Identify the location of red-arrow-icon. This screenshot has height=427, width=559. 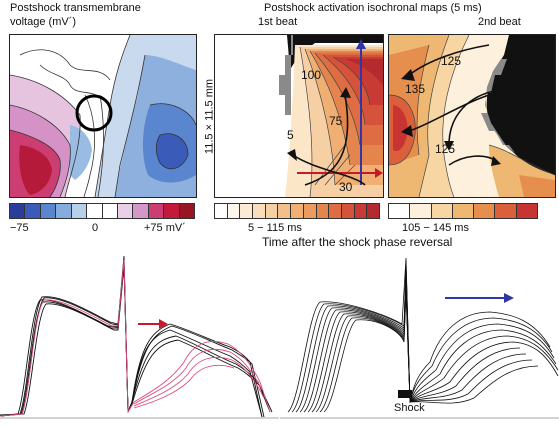
(163, 324).